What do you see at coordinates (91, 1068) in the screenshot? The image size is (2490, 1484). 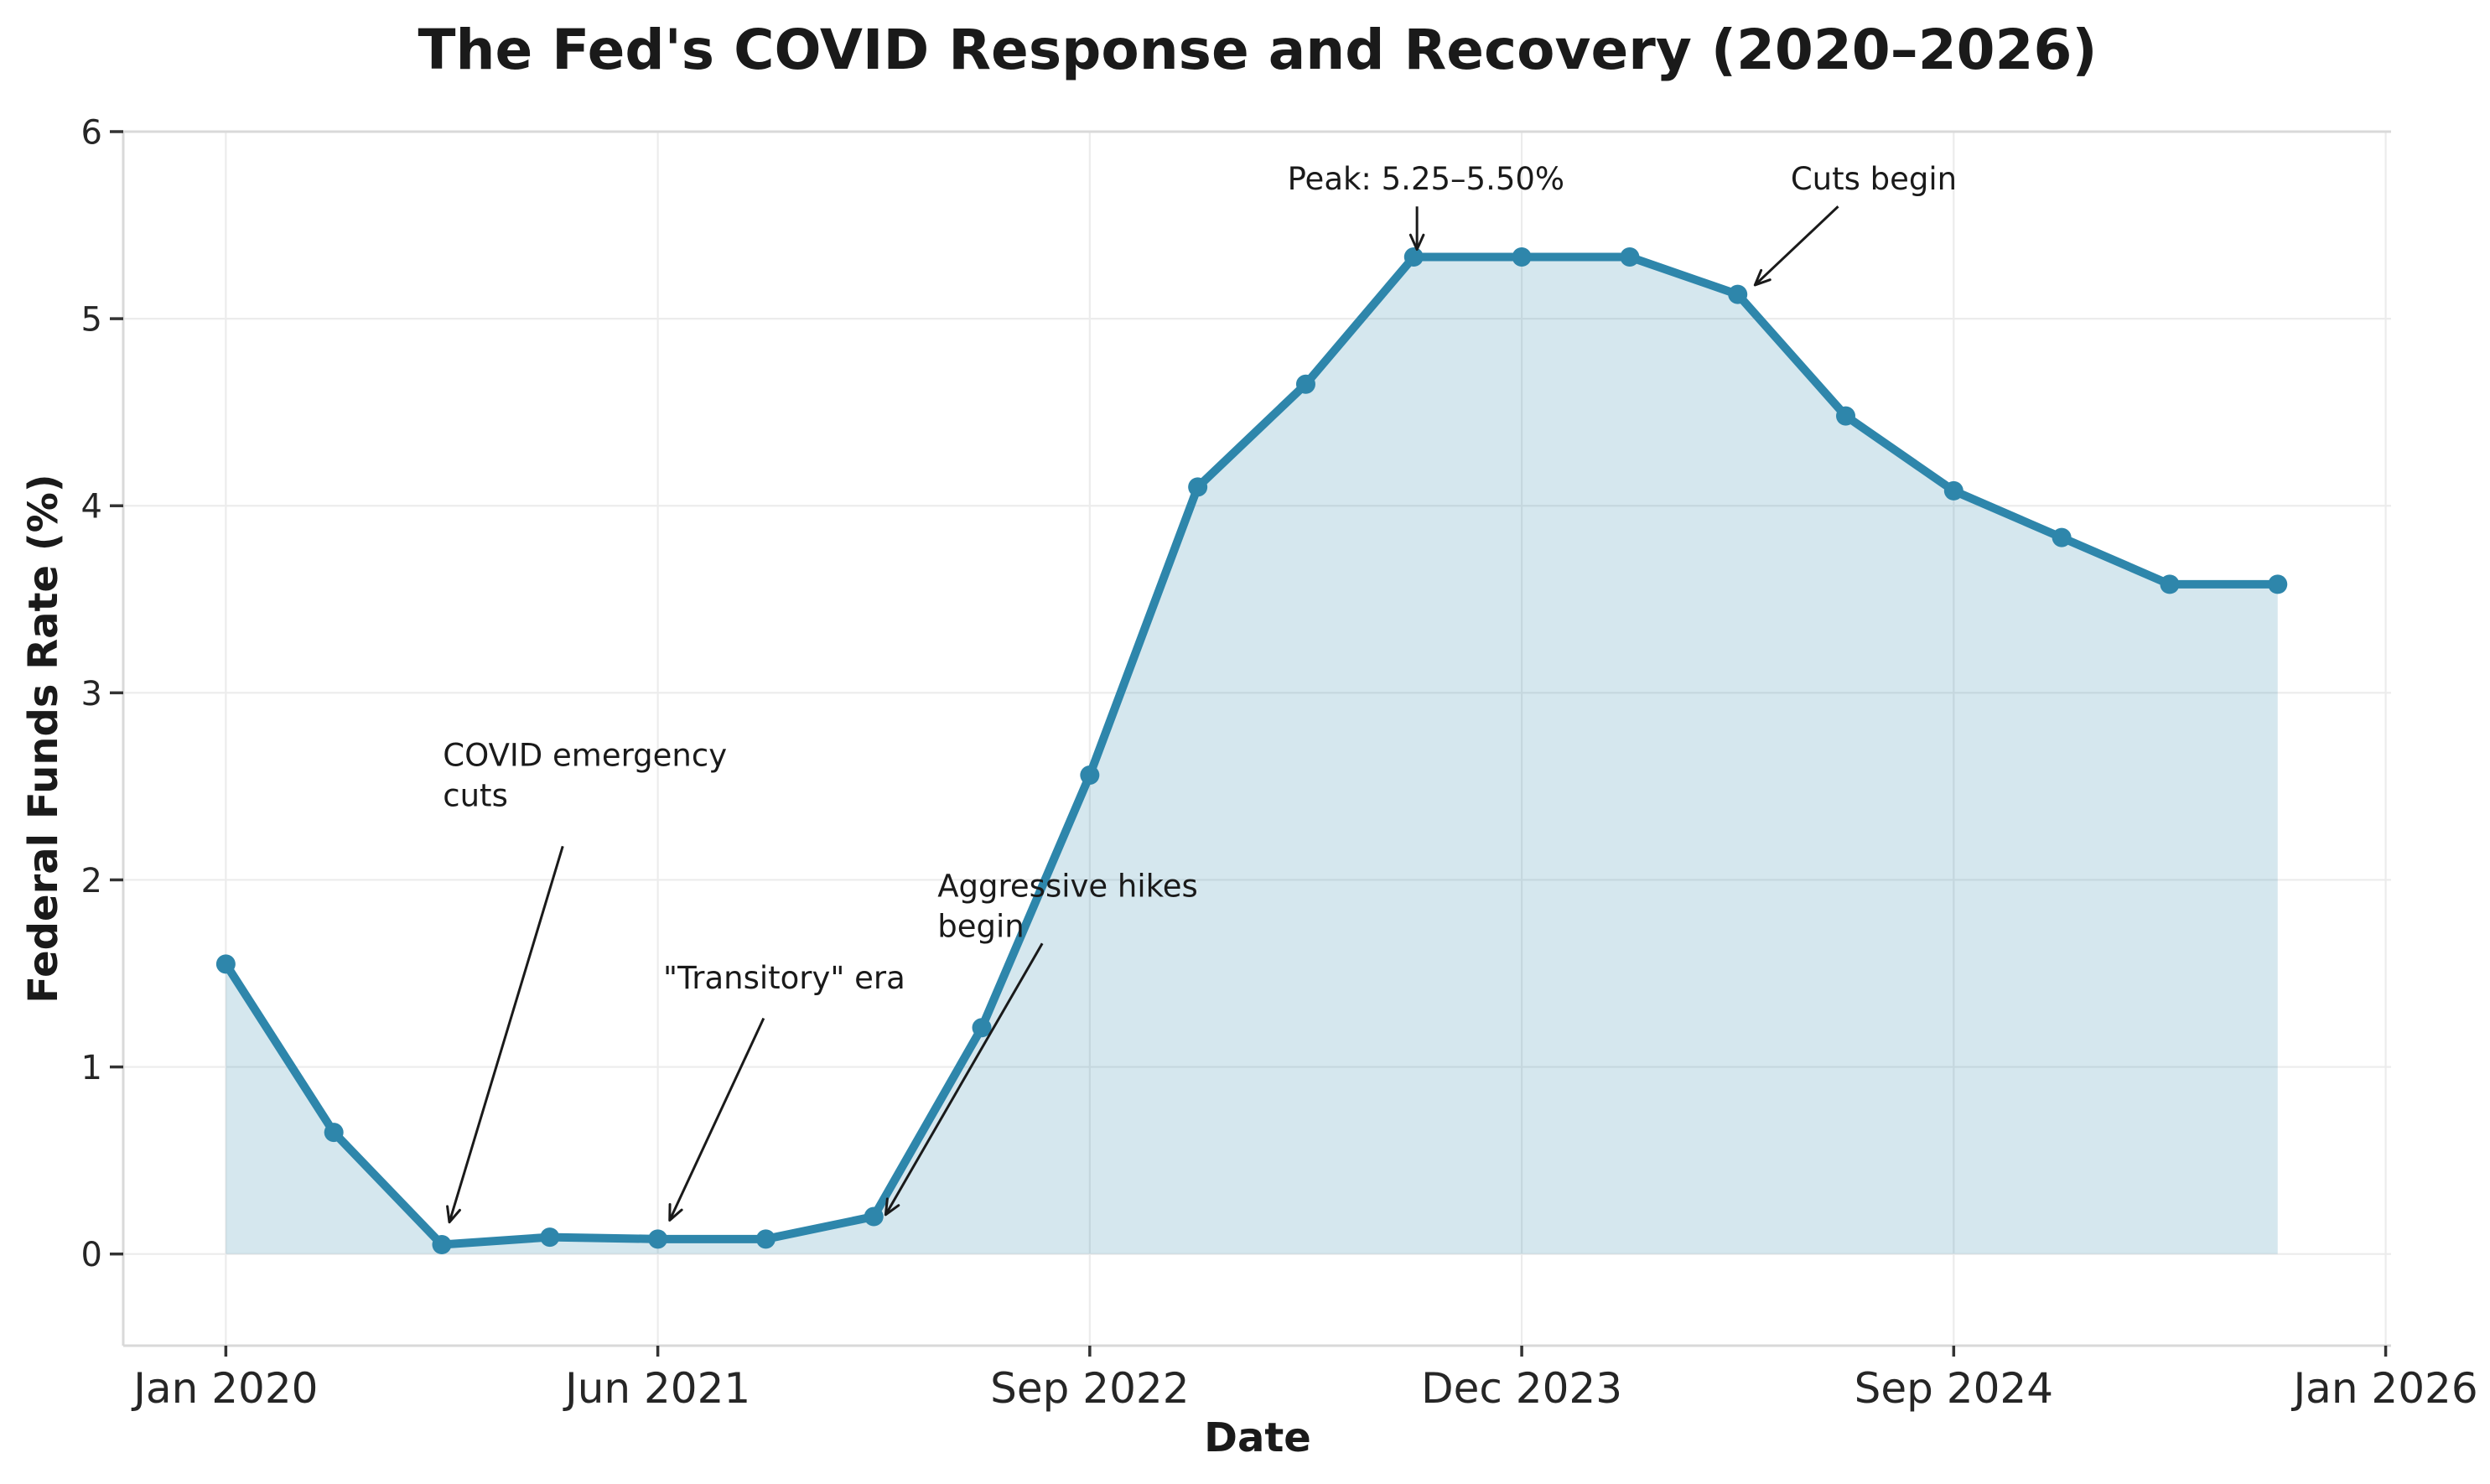 I see `y-tick-label: 1` at bounding box center [91, 1068].